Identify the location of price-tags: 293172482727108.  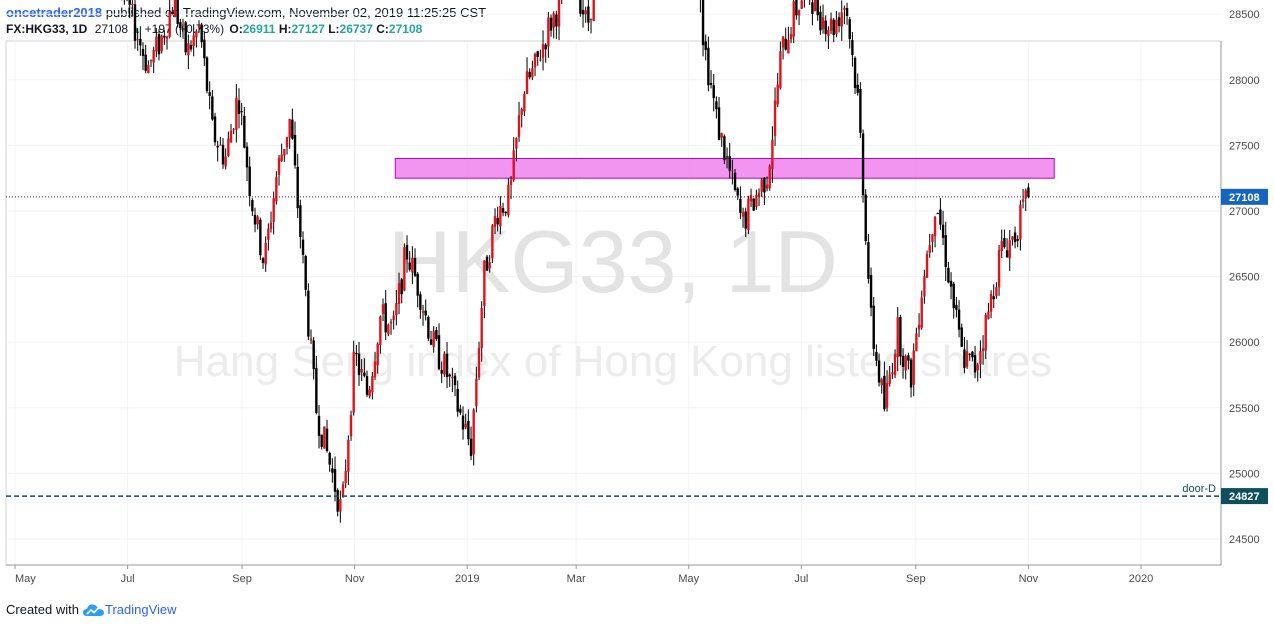
(1244, 346).